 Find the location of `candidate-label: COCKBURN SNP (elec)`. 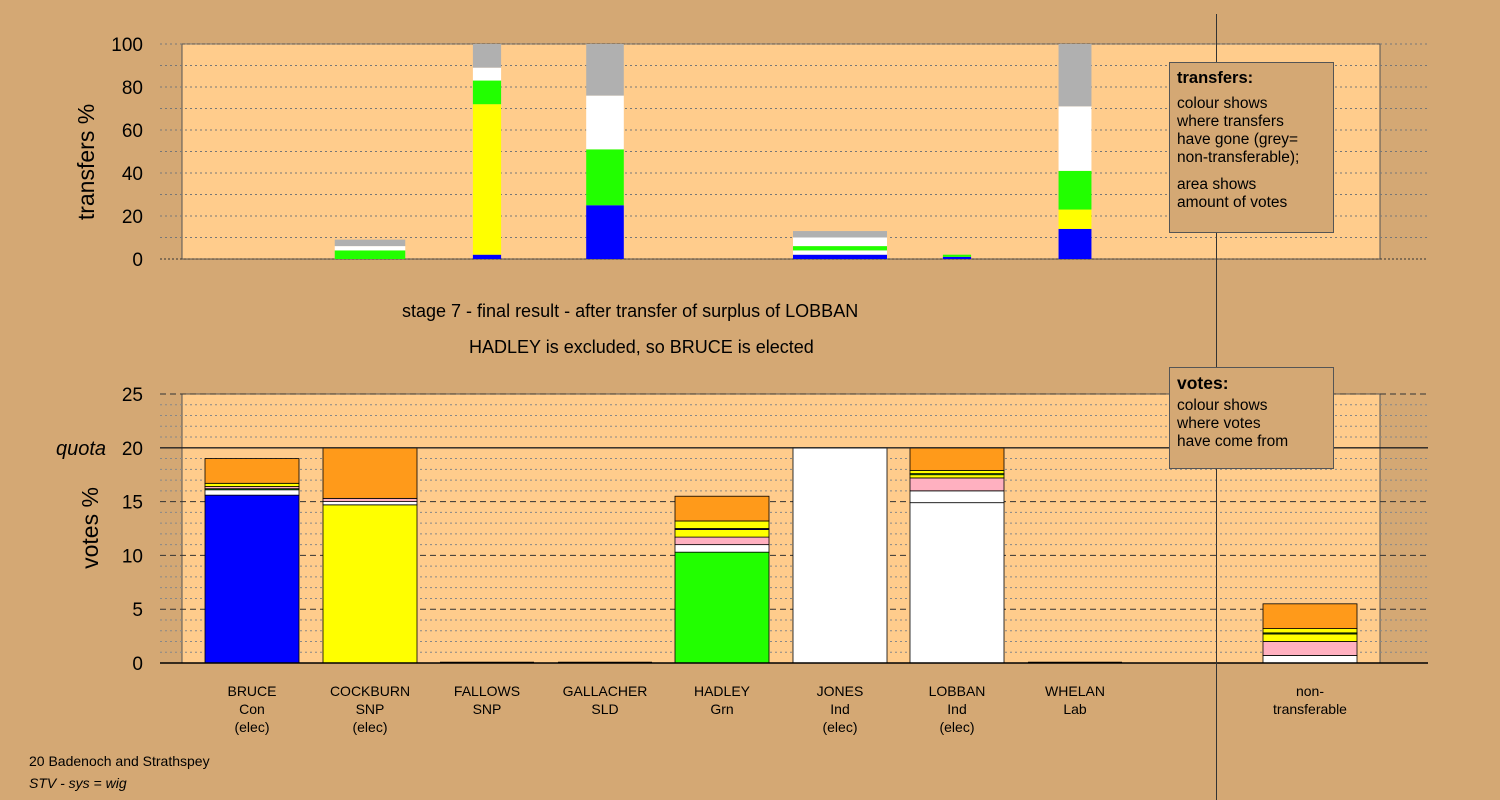

candidate-label: COCKBURN SNP (elec) is located at coordinates (370, 709).